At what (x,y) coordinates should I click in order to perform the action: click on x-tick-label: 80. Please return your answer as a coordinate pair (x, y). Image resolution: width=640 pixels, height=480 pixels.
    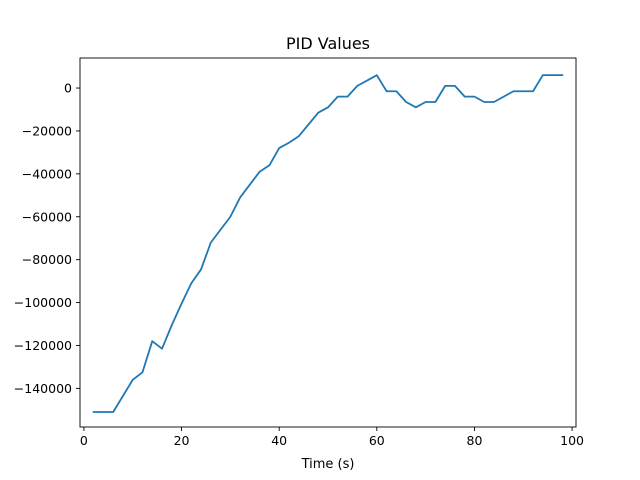
    Looking at the image, I should click on (475, 440).